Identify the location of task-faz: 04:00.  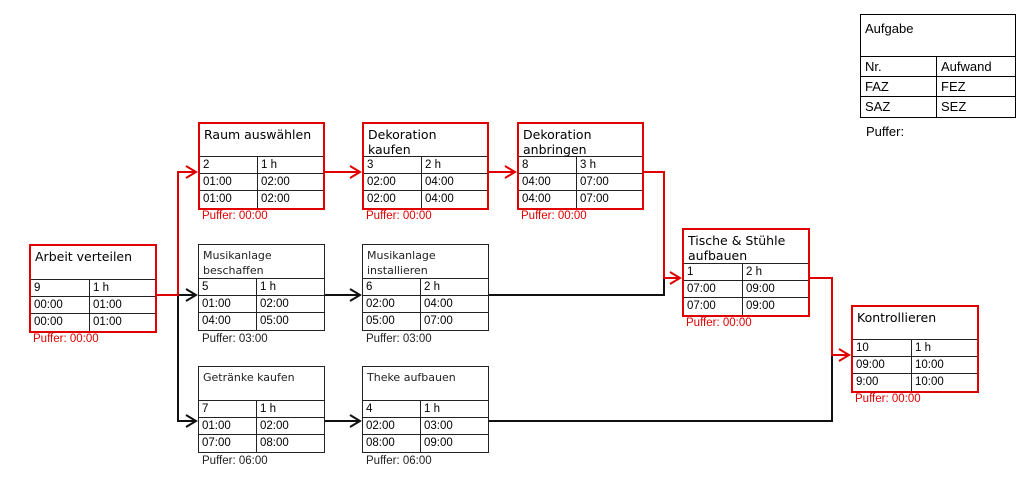
(548, 182).